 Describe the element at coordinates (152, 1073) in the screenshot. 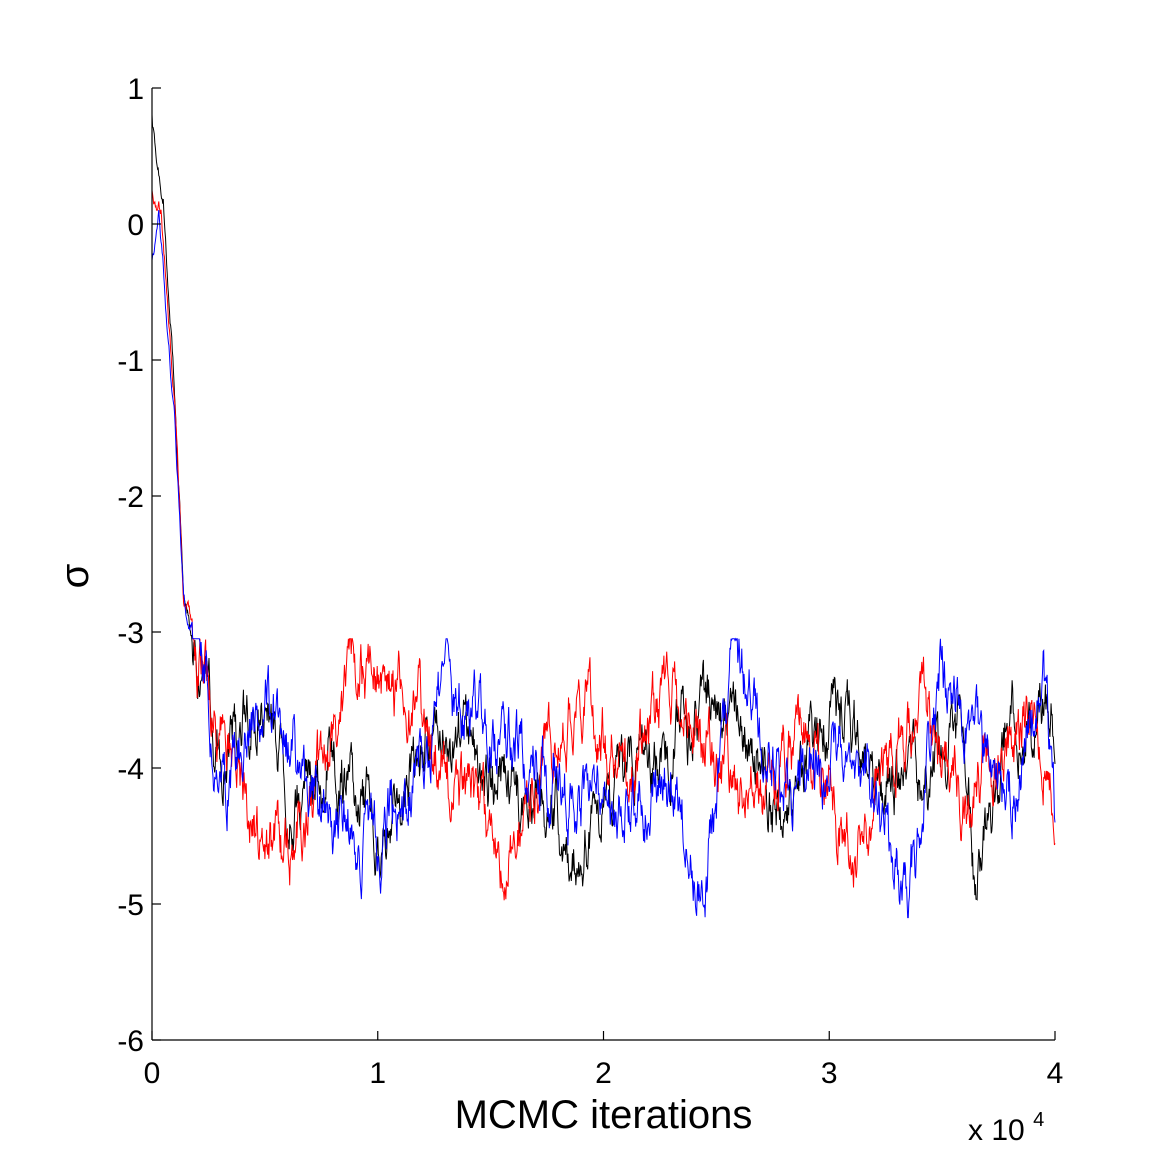

I see `x-tick-label: 0` at that location.